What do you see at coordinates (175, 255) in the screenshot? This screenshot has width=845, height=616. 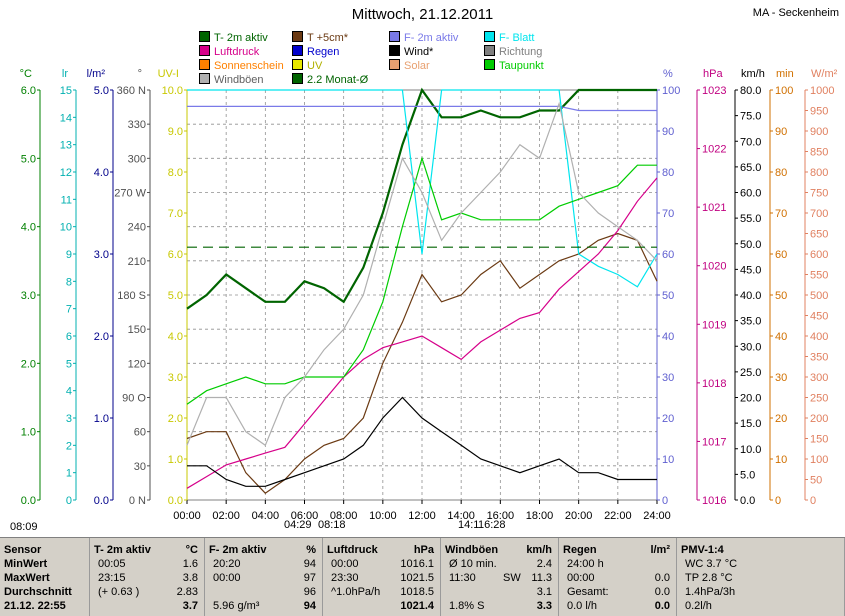 I see `axis-uv-tick-label: 6.0` at bounding box center [175, 255].